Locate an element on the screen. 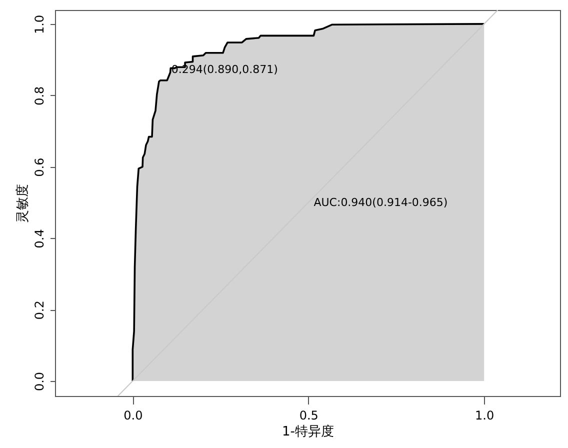  annotation: 0.294(0.890,0.871) is located at coordinates (224, 69).